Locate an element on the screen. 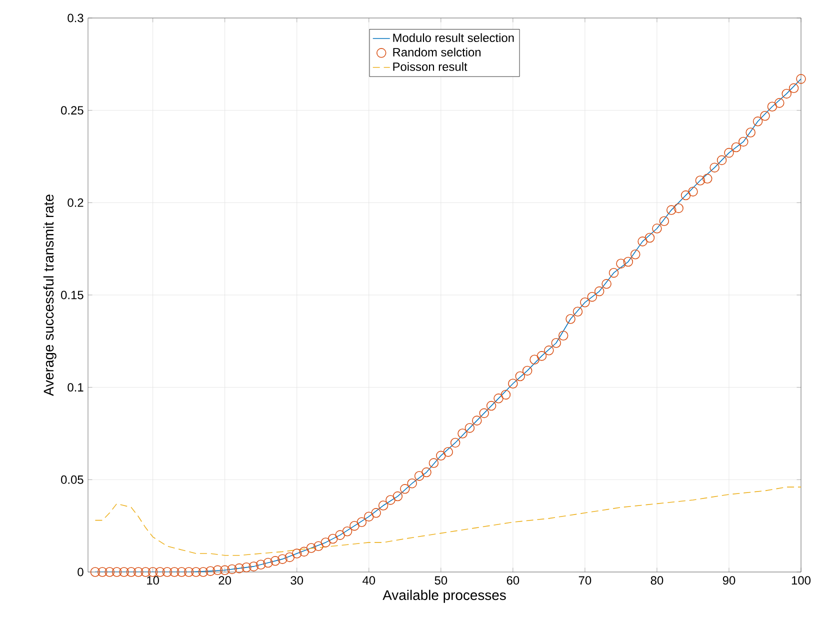 The image size is (821, 644). y-tick-label: 0.05 is located at coordinates (72, 479).